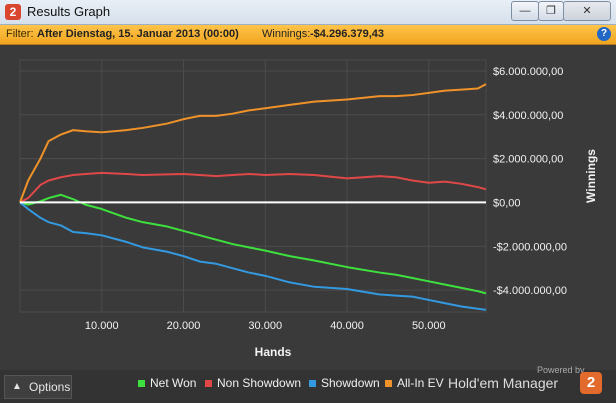  What do you see at coordinates (312, 383) in the screenshot?
I see `legend-swatch-showdown` at bounding box center [312, 383].